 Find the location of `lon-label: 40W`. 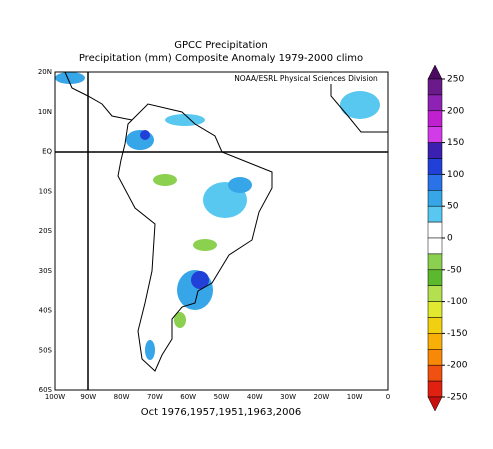

lon-label: 40W is located at coordinates (255, 397).